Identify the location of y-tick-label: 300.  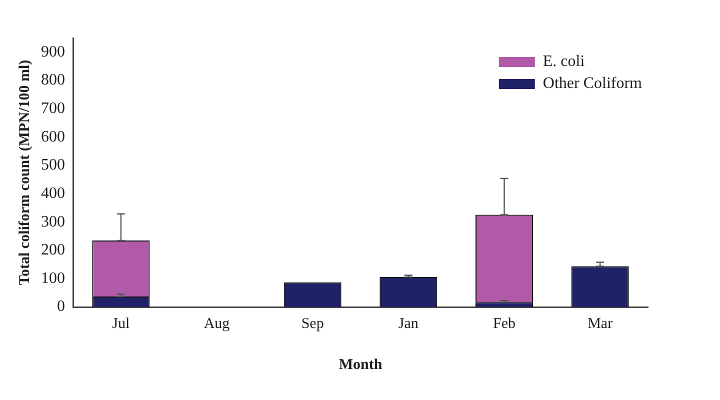
(53, 221).